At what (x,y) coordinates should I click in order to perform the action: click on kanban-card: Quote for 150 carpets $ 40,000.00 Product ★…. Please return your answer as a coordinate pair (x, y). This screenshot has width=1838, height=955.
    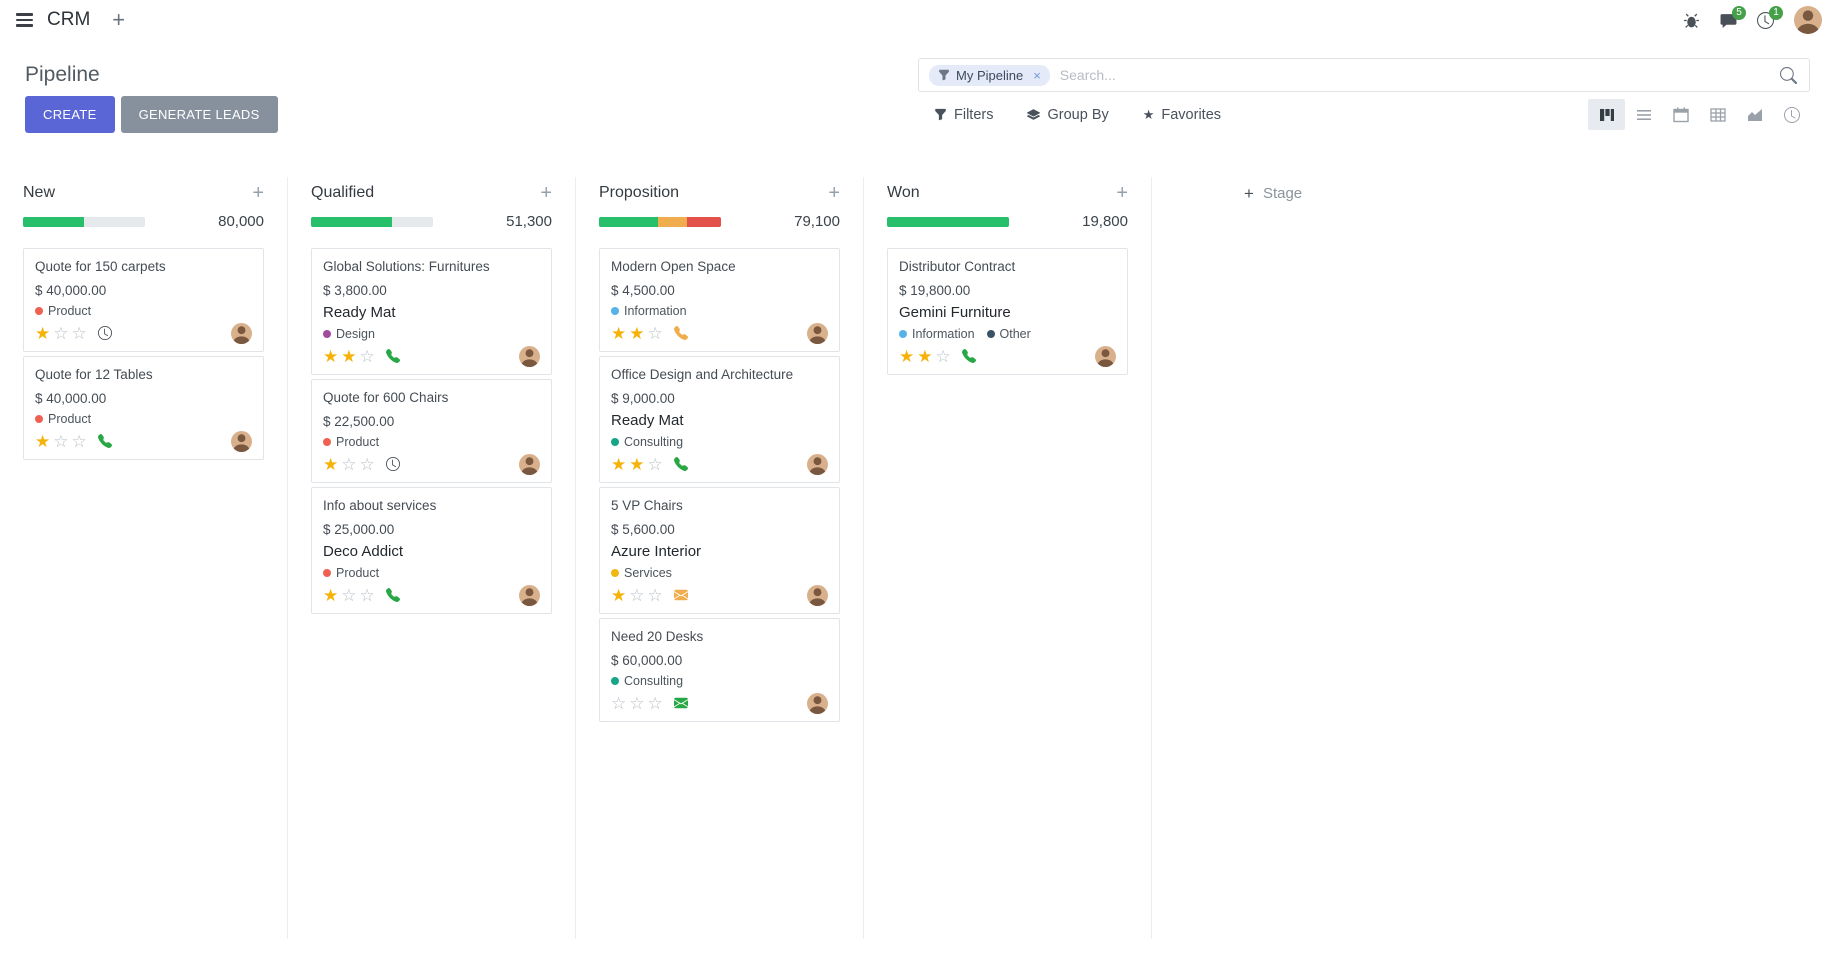
    Looking at the image, I should click on (143, 300).